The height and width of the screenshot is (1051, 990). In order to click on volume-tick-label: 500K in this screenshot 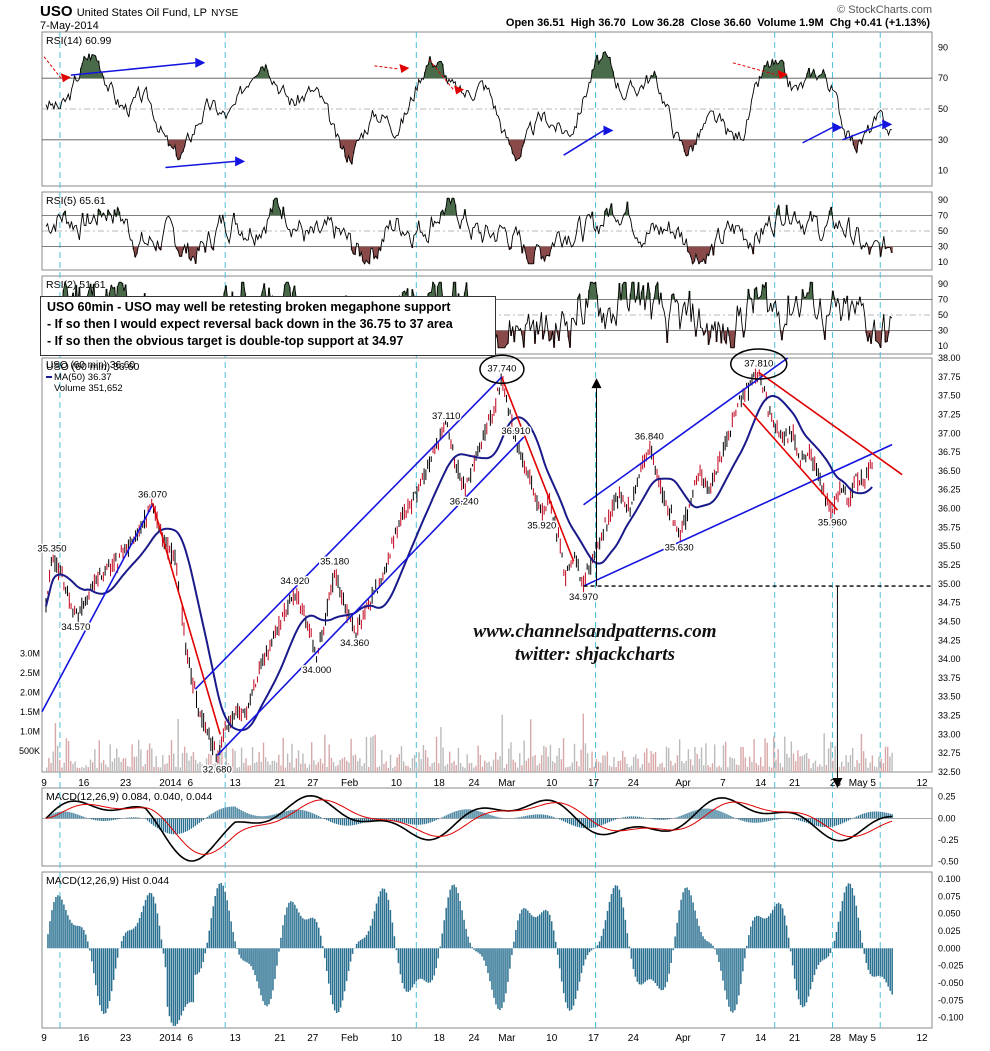, I will do `click(29, 751)`.